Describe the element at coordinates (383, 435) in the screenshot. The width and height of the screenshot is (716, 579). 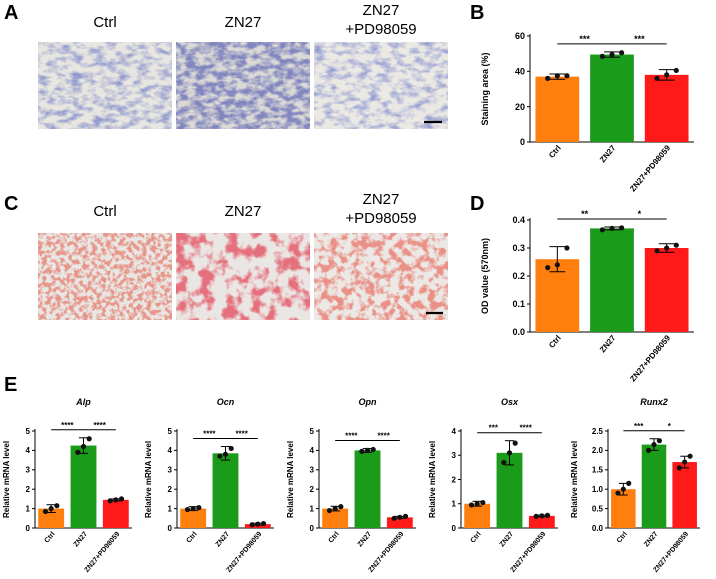
I see `significance-label: ****` at that location.